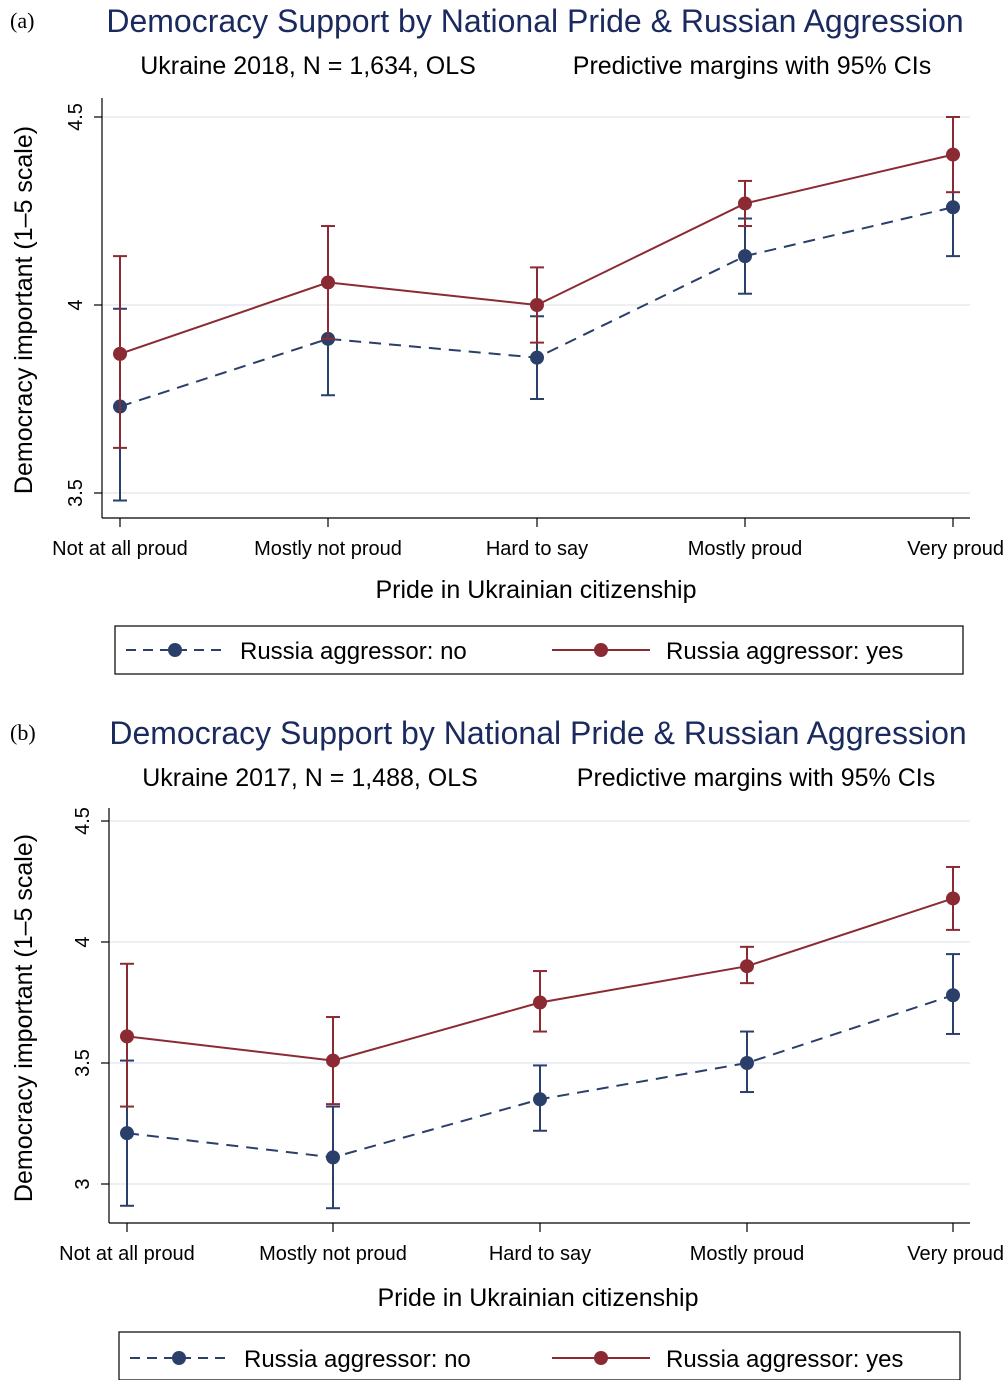 The height and width of the screenshot is (1380, 1007). Describe the element at coordinates (83, 1183) in the screenshot. I see `y-tick-label: 3` at that location.